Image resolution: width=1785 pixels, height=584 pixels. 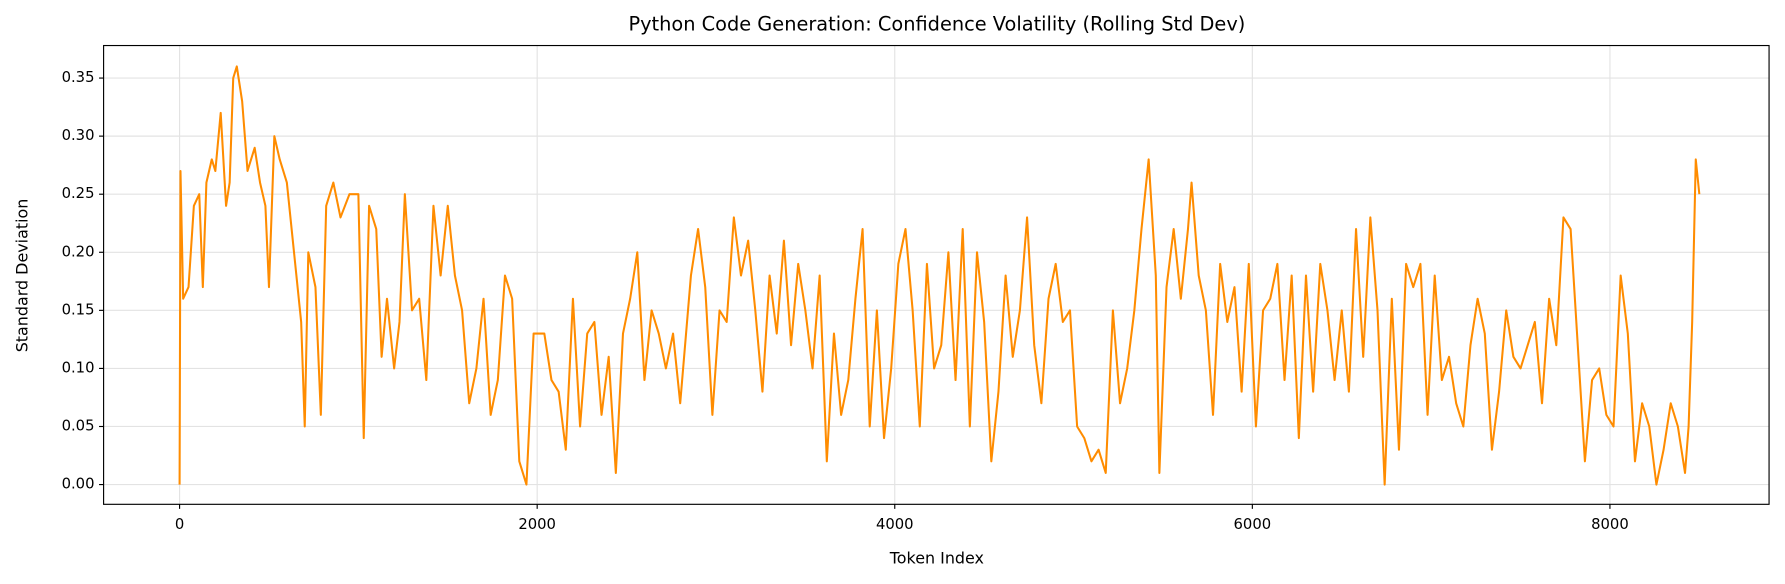 I want to click on y-axis-label: Standard Deviation, so click(x=21, y=276).